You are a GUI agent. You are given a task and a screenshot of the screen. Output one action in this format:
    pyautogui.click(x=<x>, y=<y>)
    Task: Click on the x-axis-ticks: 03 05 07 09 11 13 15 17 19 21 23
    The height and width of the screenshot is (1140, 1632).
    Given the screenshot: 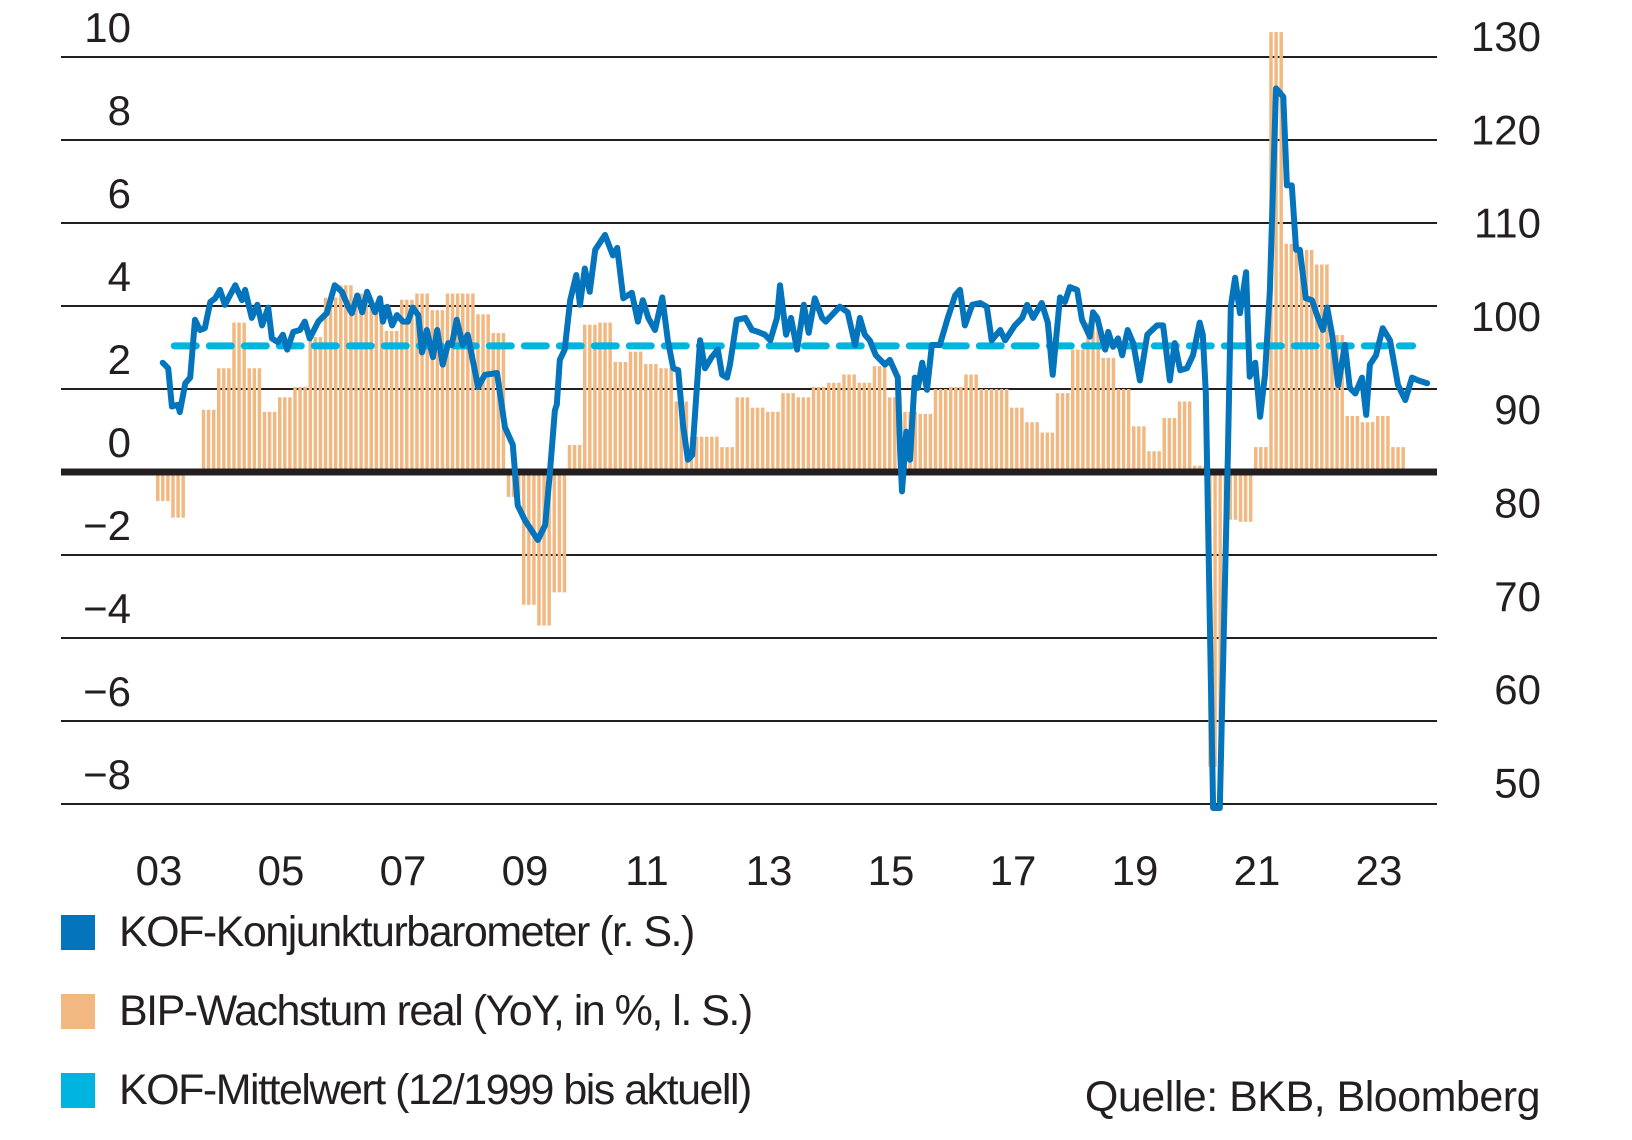 What is the action you would take?
    pyautogui.click(x=769, y=870)
    